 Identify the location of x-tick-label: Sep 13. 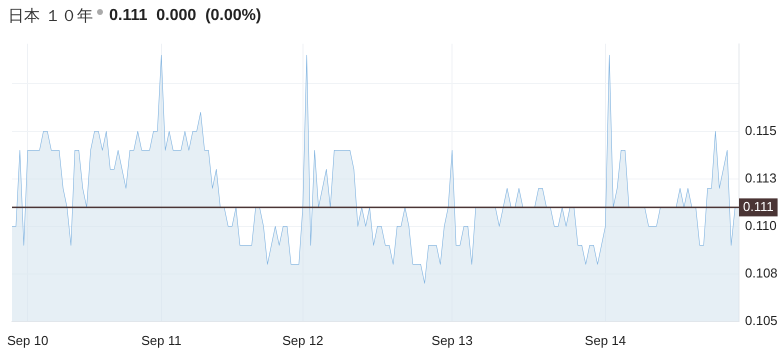
(452, 340).